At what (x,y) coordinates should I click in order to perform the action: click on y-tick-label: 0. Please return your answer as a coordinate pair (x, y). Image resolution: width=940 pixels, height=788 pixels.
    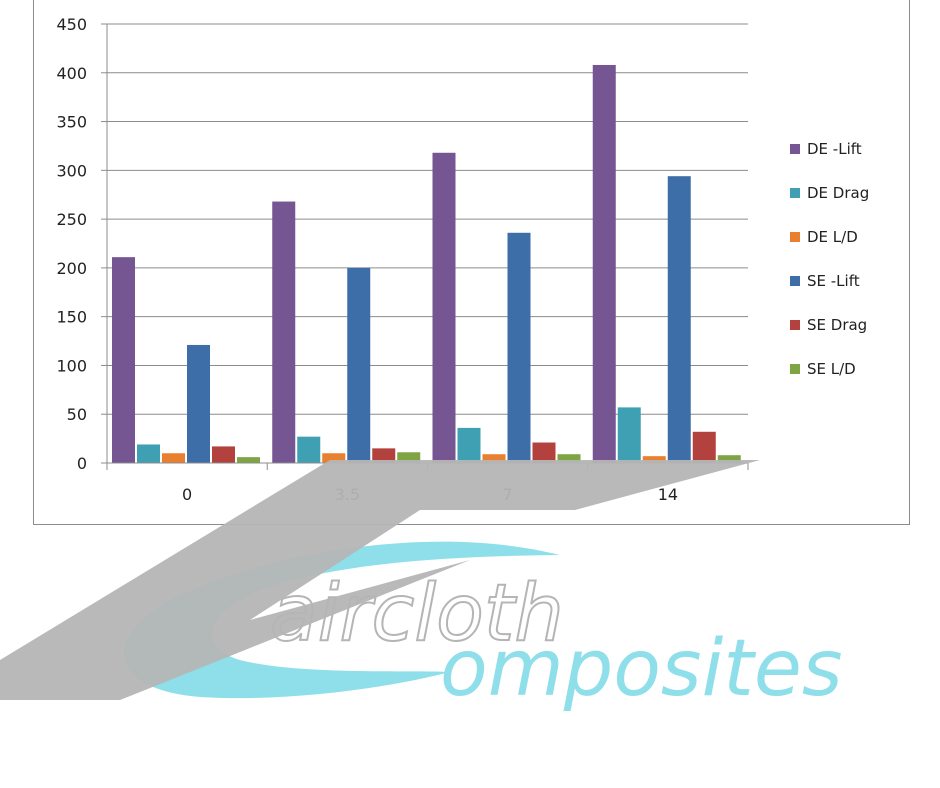
    Looking at the image, I should click on (82, 463).